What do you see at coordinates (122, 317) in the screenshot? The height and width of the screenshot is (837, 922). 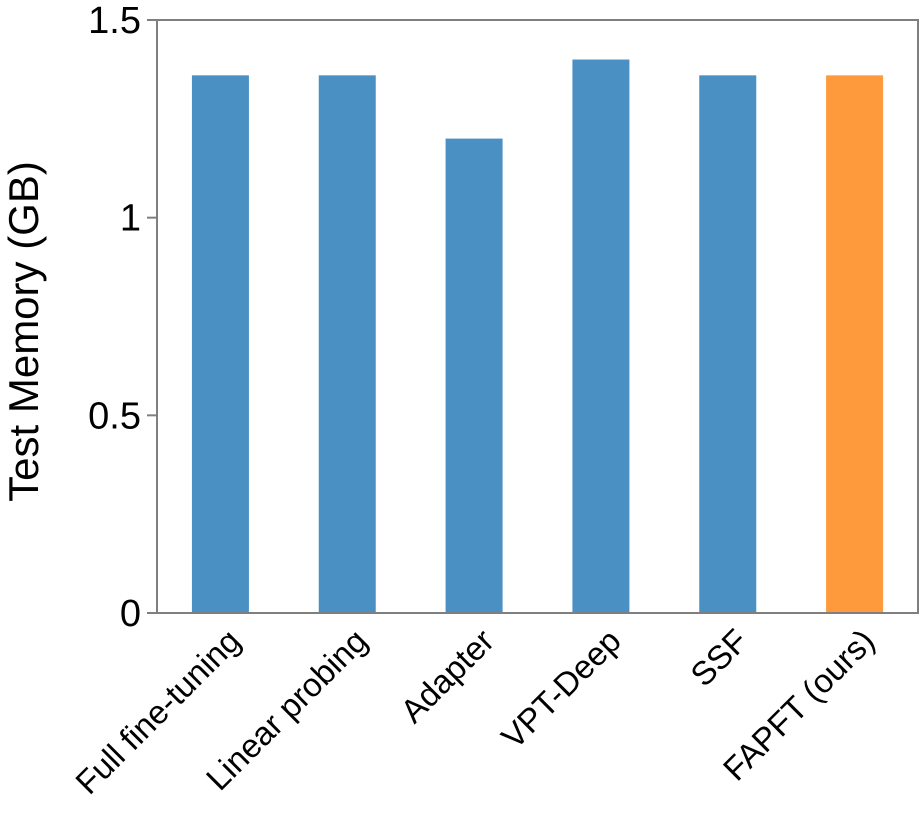 I see `y-axis-ticks: 0 0.5 1 1.5` at bounding box center [122, 317].